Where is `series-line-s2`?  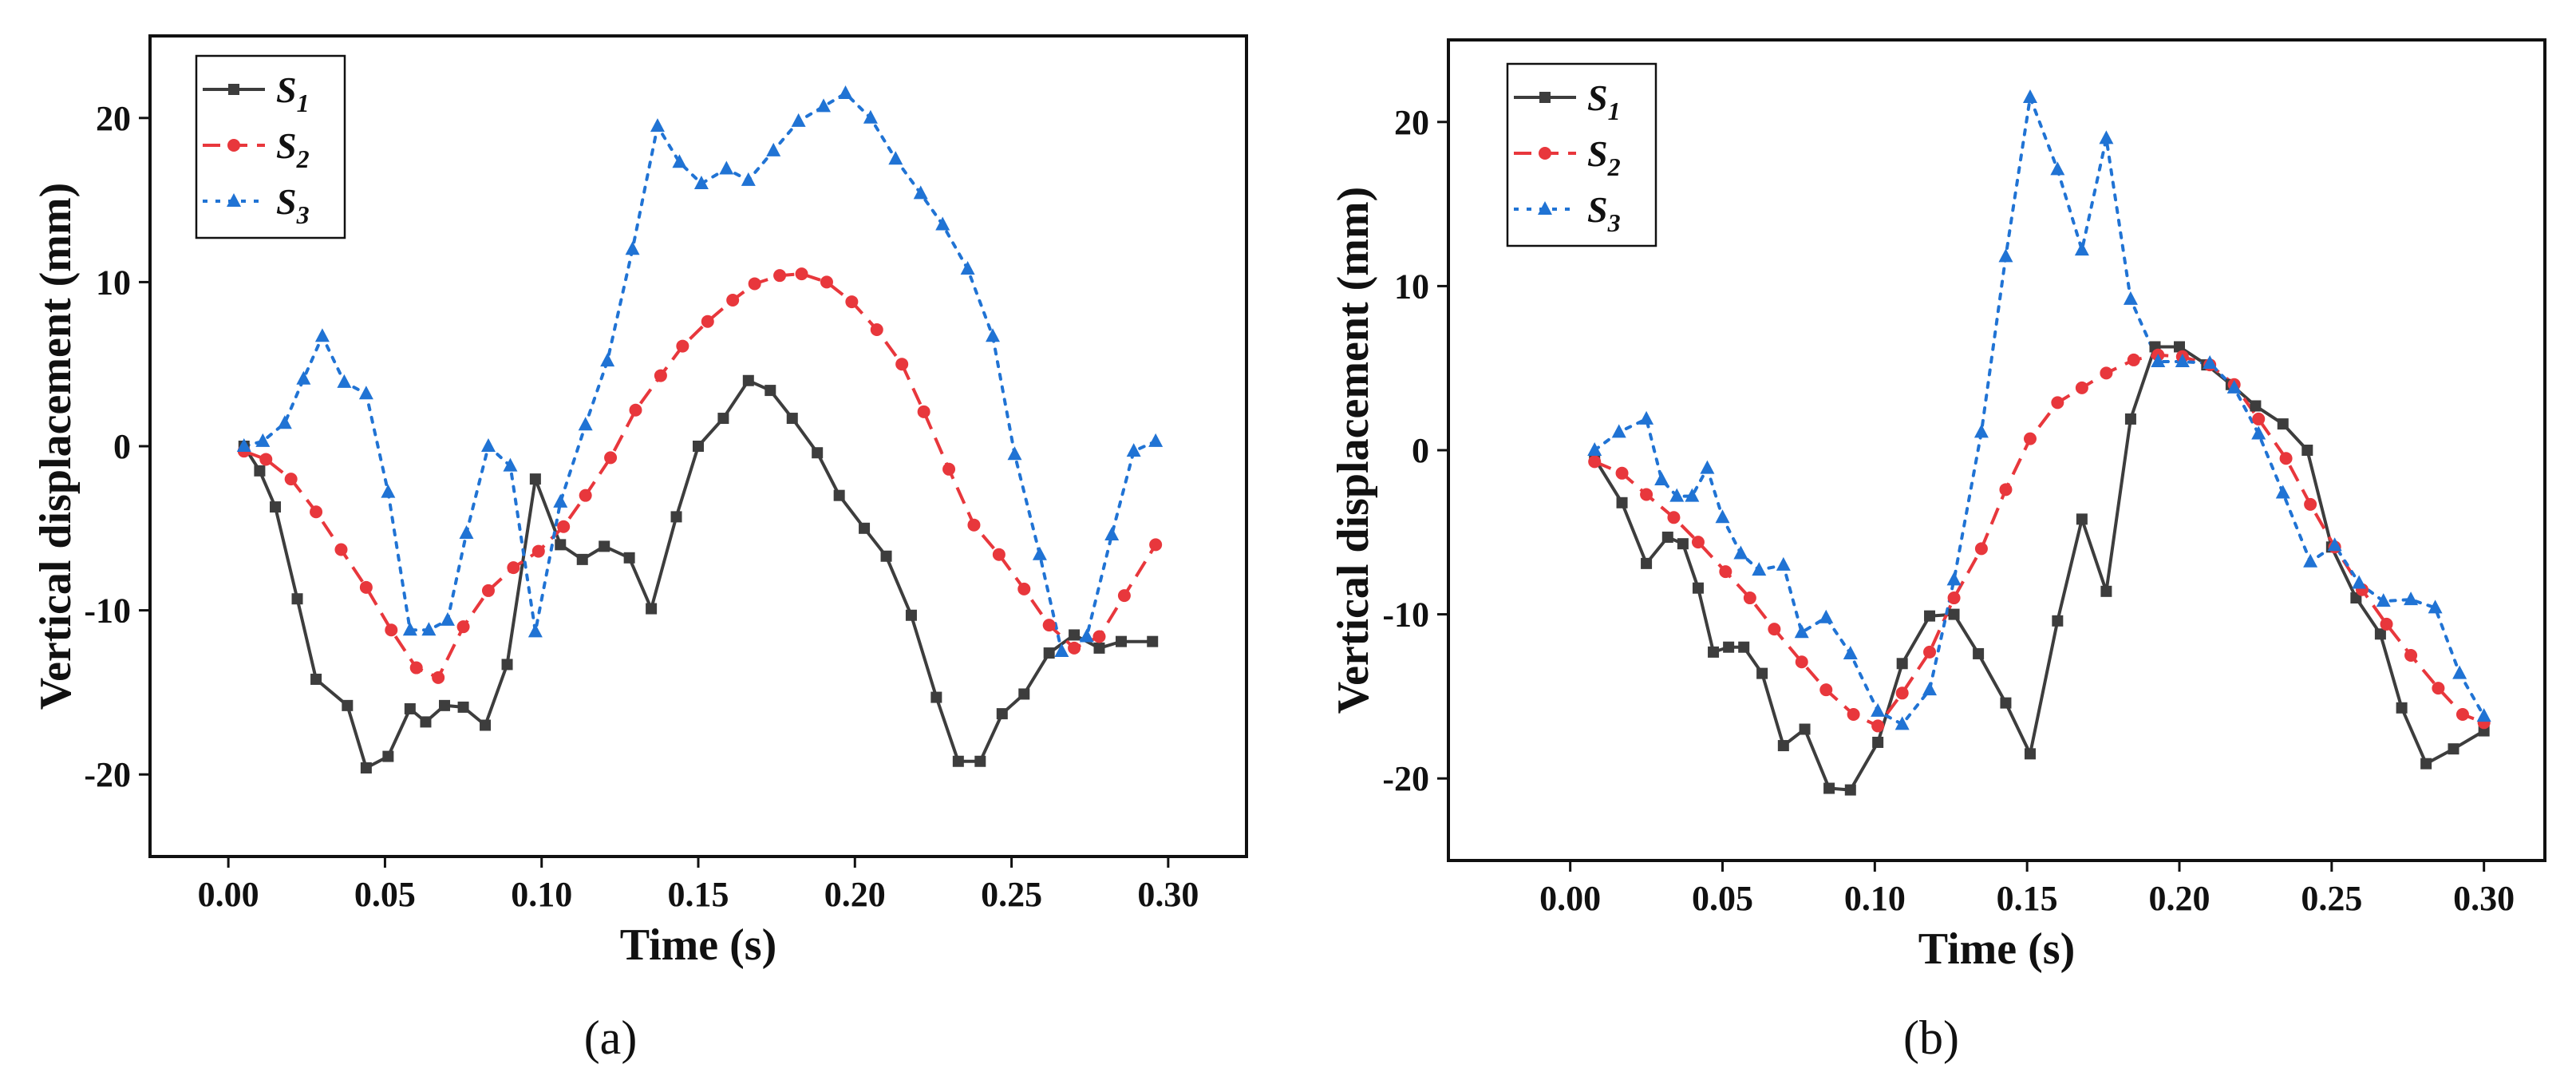 series-line-s2 is located at coordinates (700, 475).